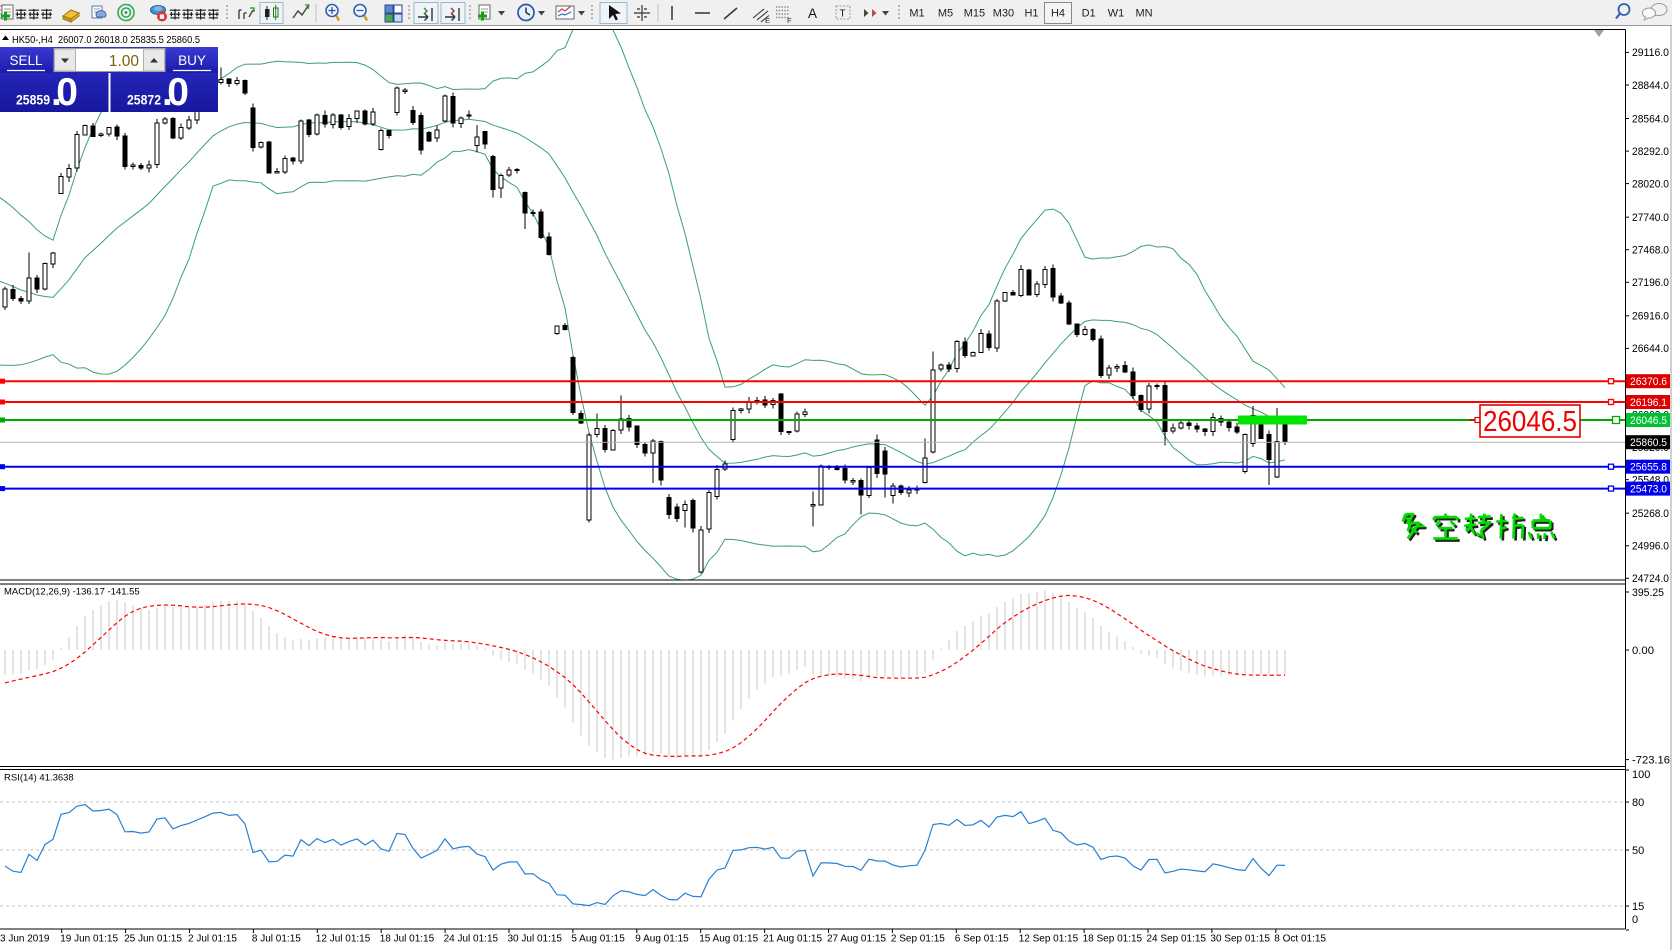 The width and height of the screenshot is (1672, 950). I want to click on svg-text: BUY, so click(192, 60).